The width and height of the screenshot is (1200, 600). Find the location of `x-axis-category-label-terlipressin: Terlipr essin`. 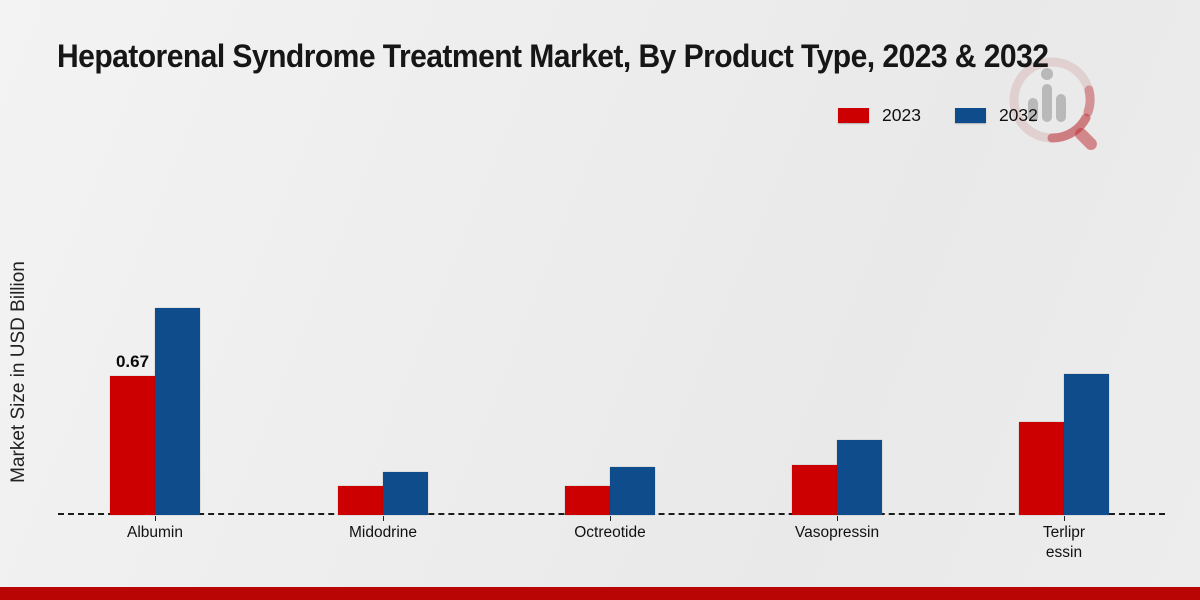

x-axis-category-label-terlipressin: Terlipr essin is located at coordinates (1064, 543).